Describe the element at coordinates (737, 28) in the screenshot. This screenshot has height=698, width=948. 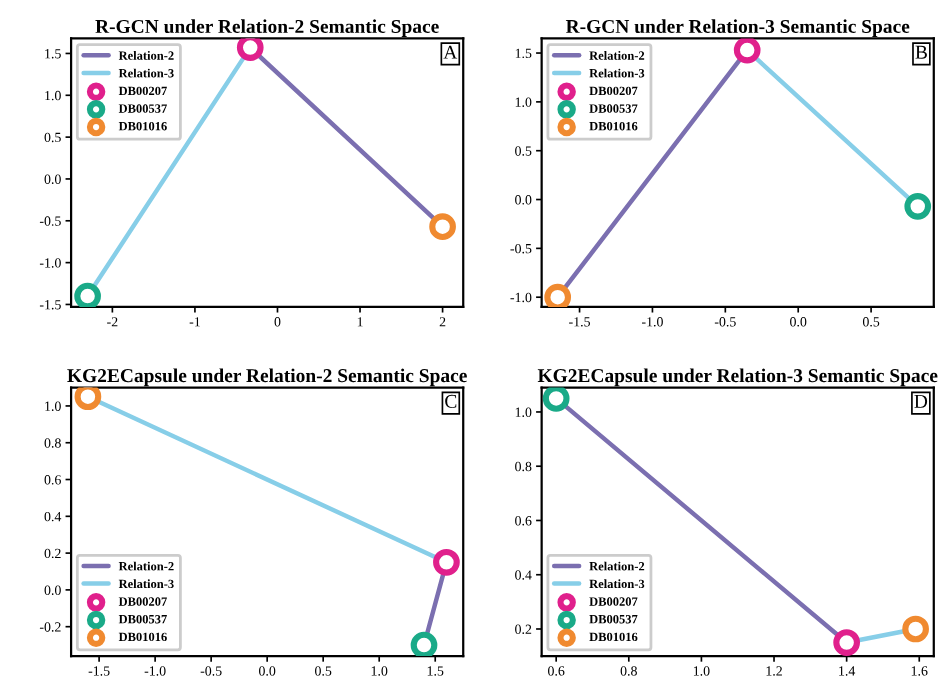
I see `chart-title: R-GCN under Relation-3 Semantic Space` at that location.